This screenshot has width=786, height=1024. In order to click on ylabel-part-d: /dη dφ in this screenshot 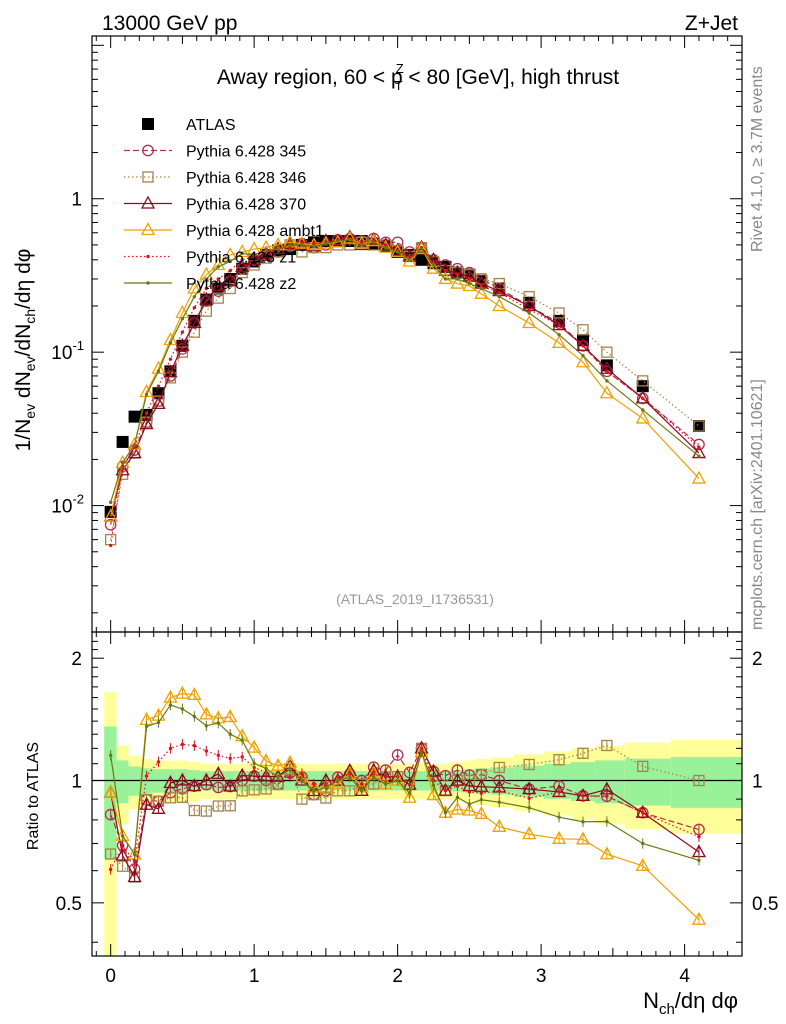, I will do `click(23, 279)`.